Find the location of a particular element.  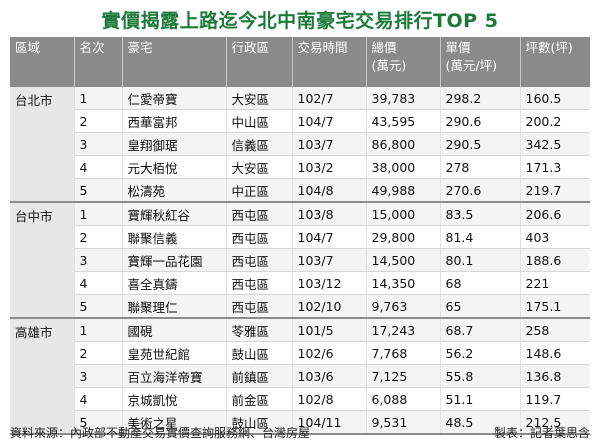

total-price-cell: 29,800 is located at coordinates (403, 237).